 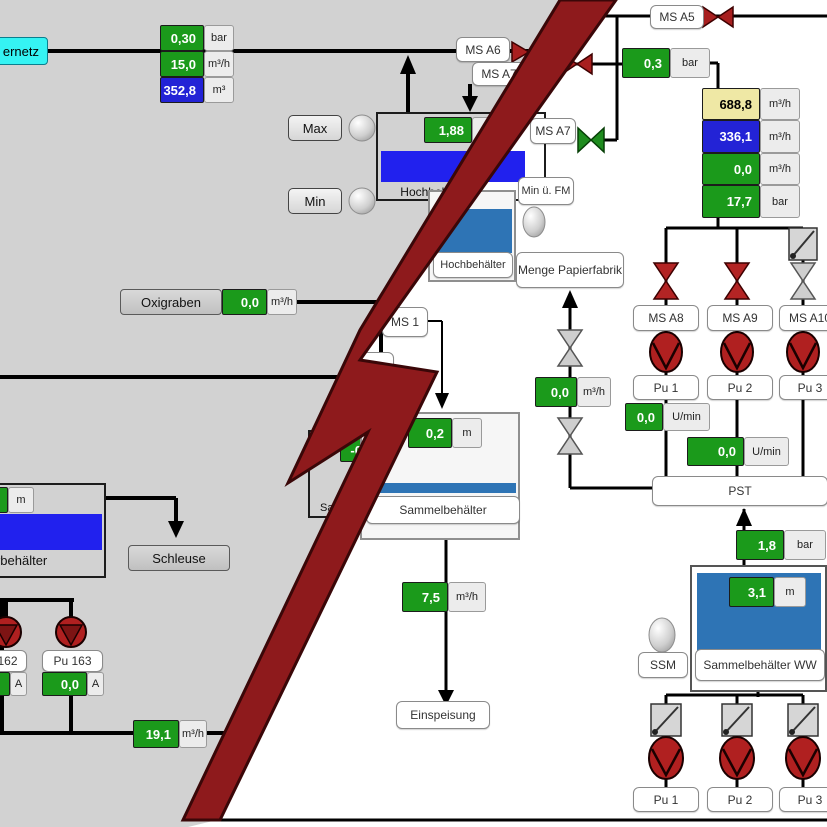 What do you see at coordinates (740, 387) in the screenshot?
I see `pump-pu2-label: Pu 2` at bounding box center [740, 387].